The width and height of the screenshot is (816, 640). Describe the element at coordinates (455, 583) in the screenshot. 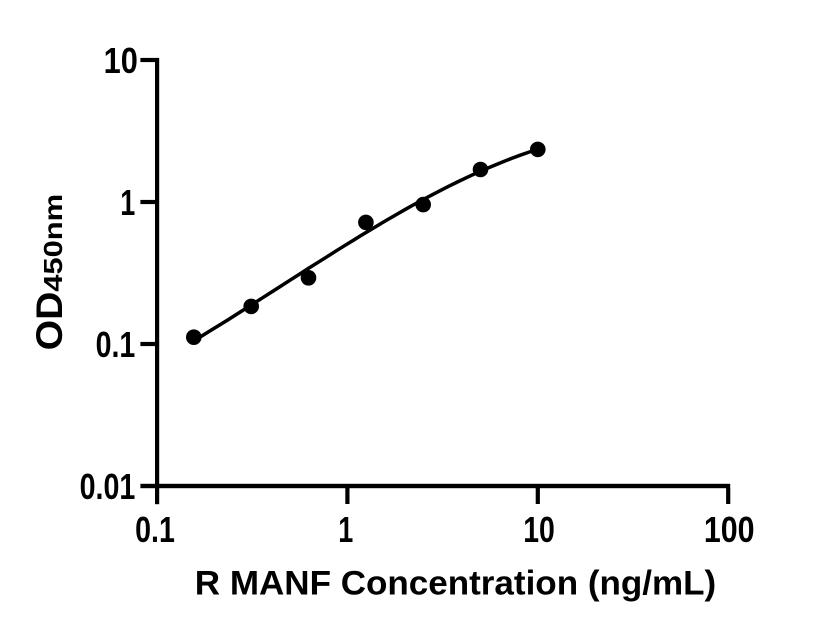

I see `svg-text: R MANF Concentration (ng/mL)` at that location.